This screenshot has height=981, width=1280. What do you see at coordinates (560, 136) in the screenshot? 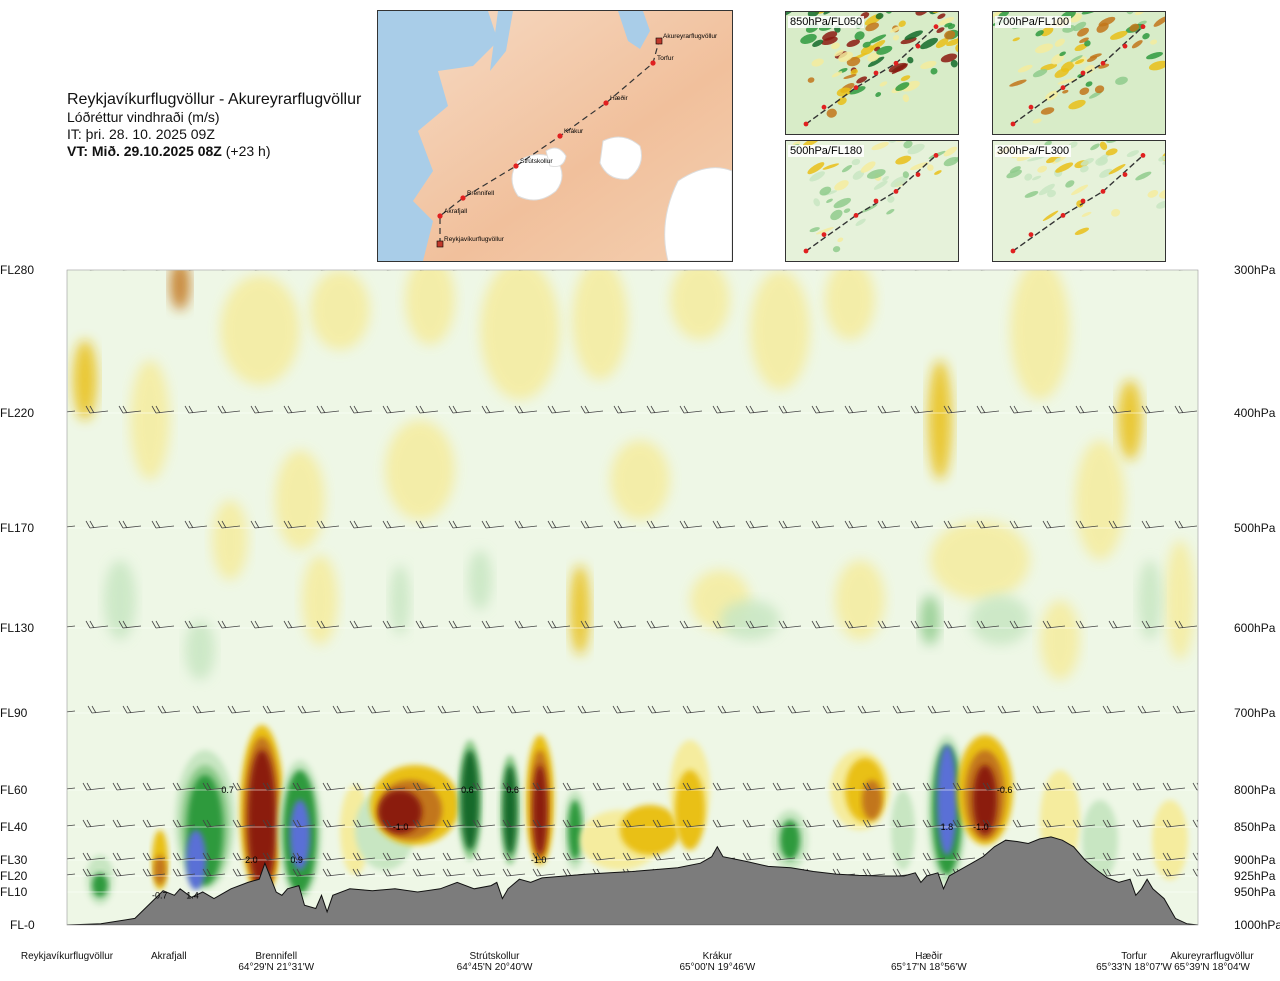
I see `map-point-marker` at bounding box center [560, 136].